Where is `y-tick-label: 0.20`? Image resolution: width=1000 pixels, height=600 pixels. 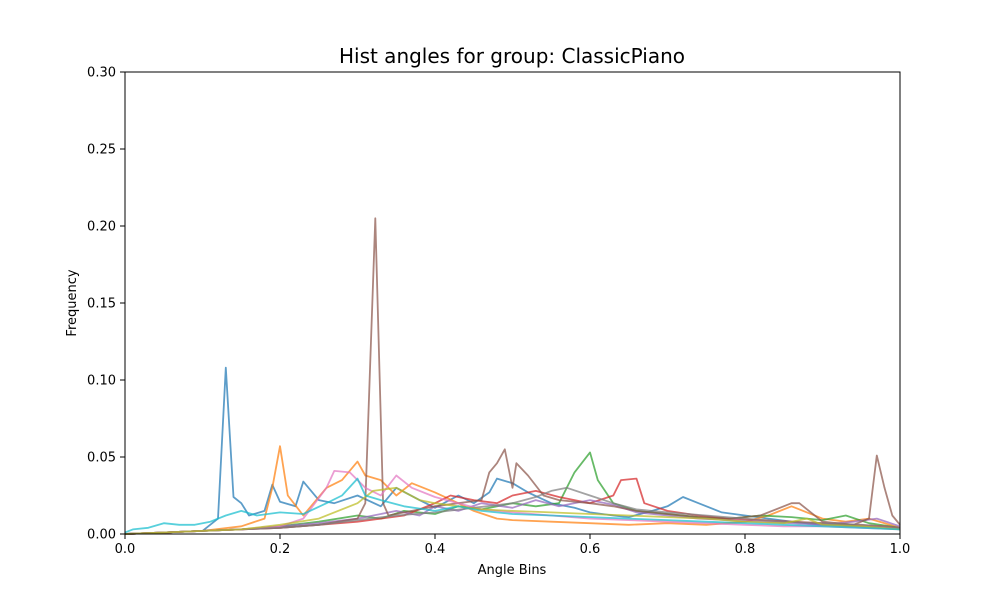
y-tick-label: 0.20 is located at coordinates (101, 227).